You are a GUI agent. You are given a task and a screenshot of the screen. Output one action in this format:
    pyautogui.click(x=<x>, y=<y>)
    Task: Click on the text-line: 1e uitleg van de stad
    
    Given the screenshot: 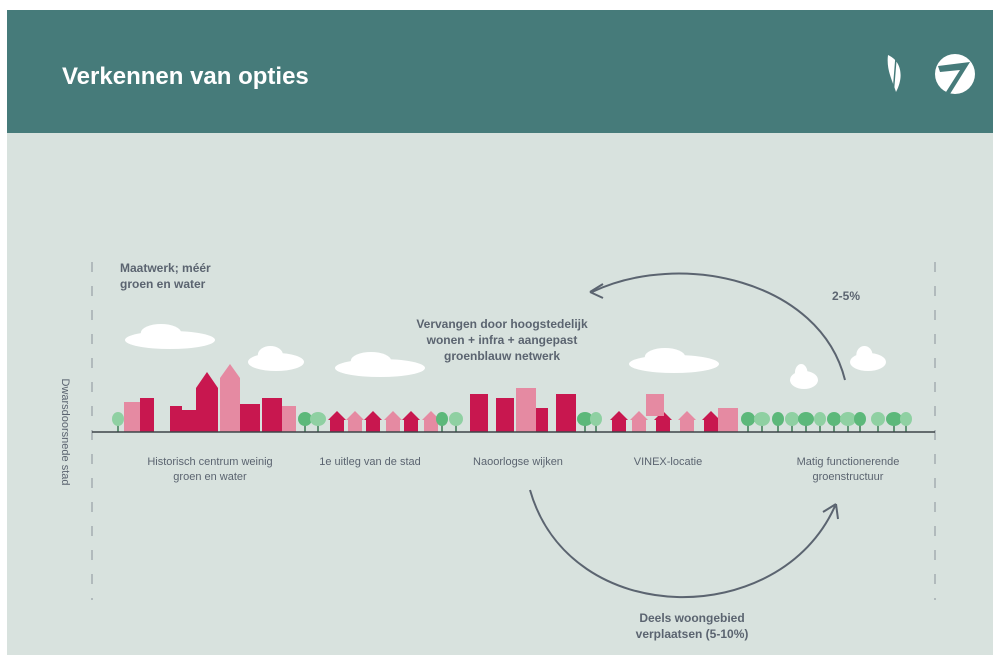 What is the action you would take?
    pyautogui.click(x=370, y=462)
    